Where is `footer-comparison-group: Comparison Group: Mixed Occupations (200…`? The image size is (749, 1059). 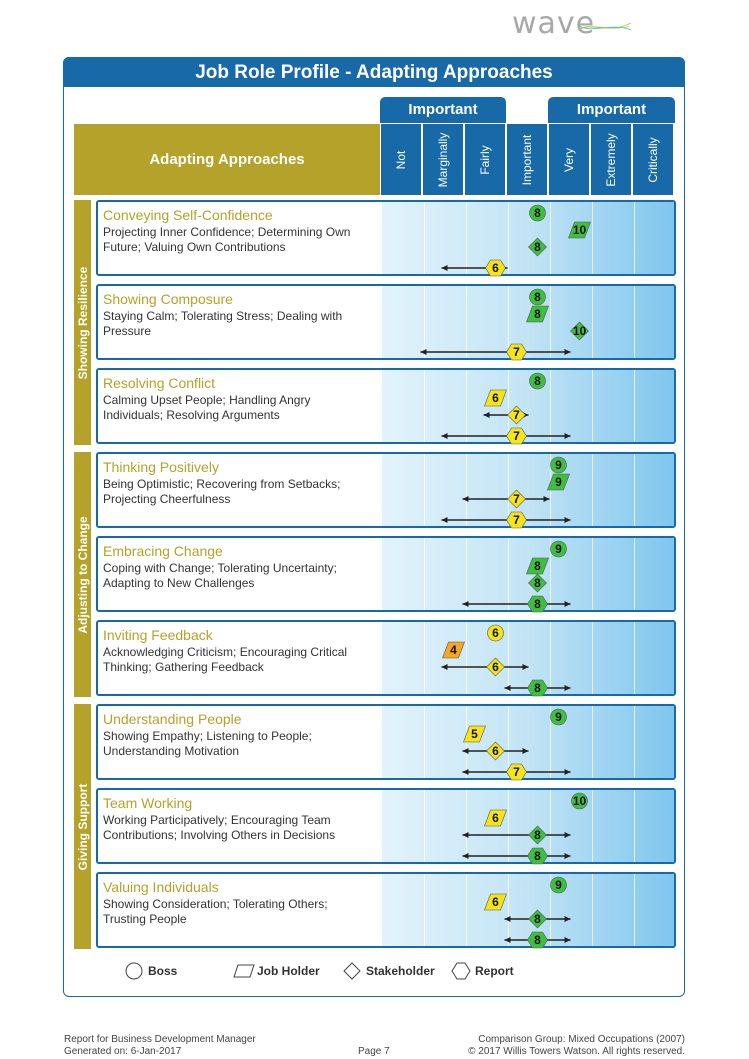
footer-comparison-group: Comparison Group: Mixed Occupations (200… is located at coordinates (581, 1039).